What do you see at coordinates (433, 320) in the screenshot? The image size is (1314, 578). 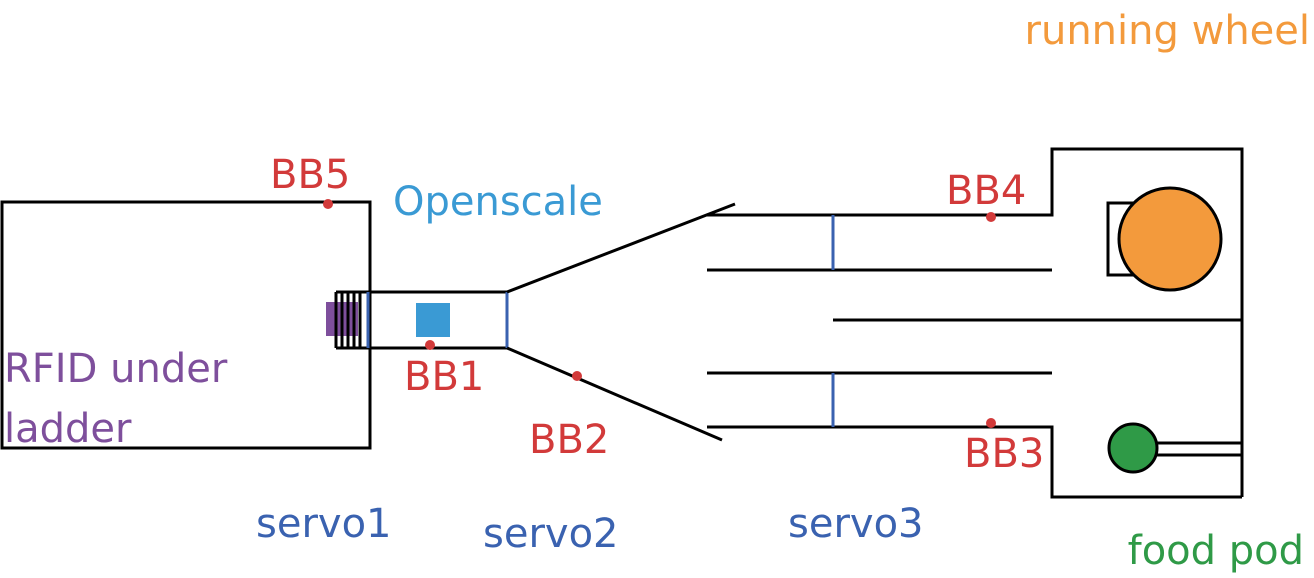 I see `openscale-platform` at bounding box center [433, 320].